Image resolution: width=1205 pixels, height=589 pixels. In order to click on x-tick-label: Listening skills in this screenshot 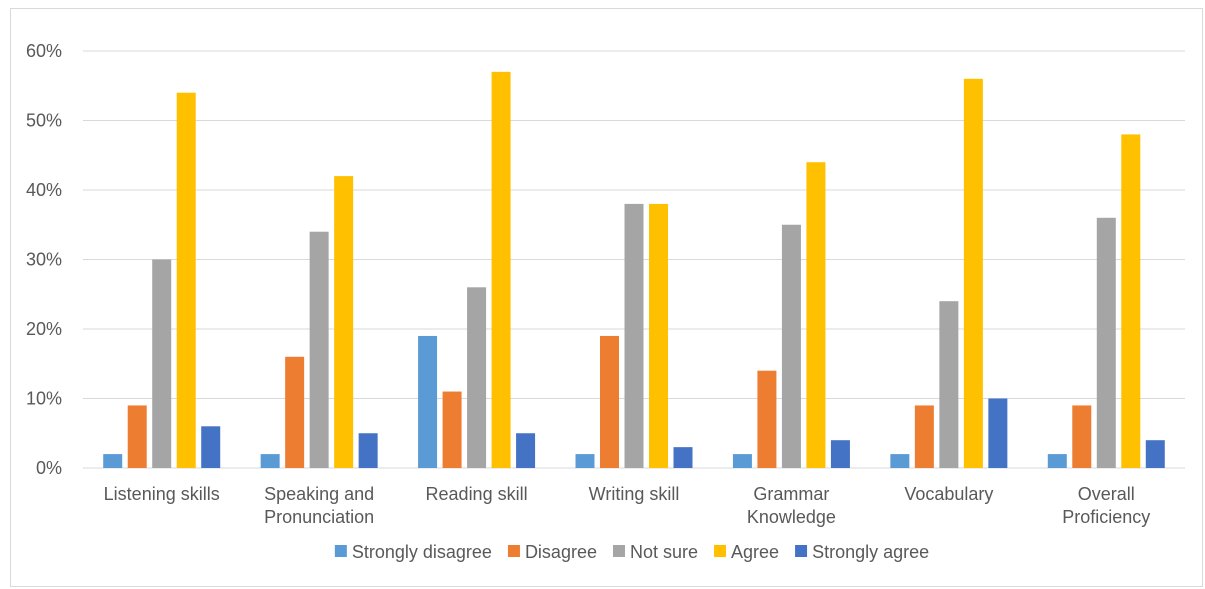, I will do `click(162, 494)`.